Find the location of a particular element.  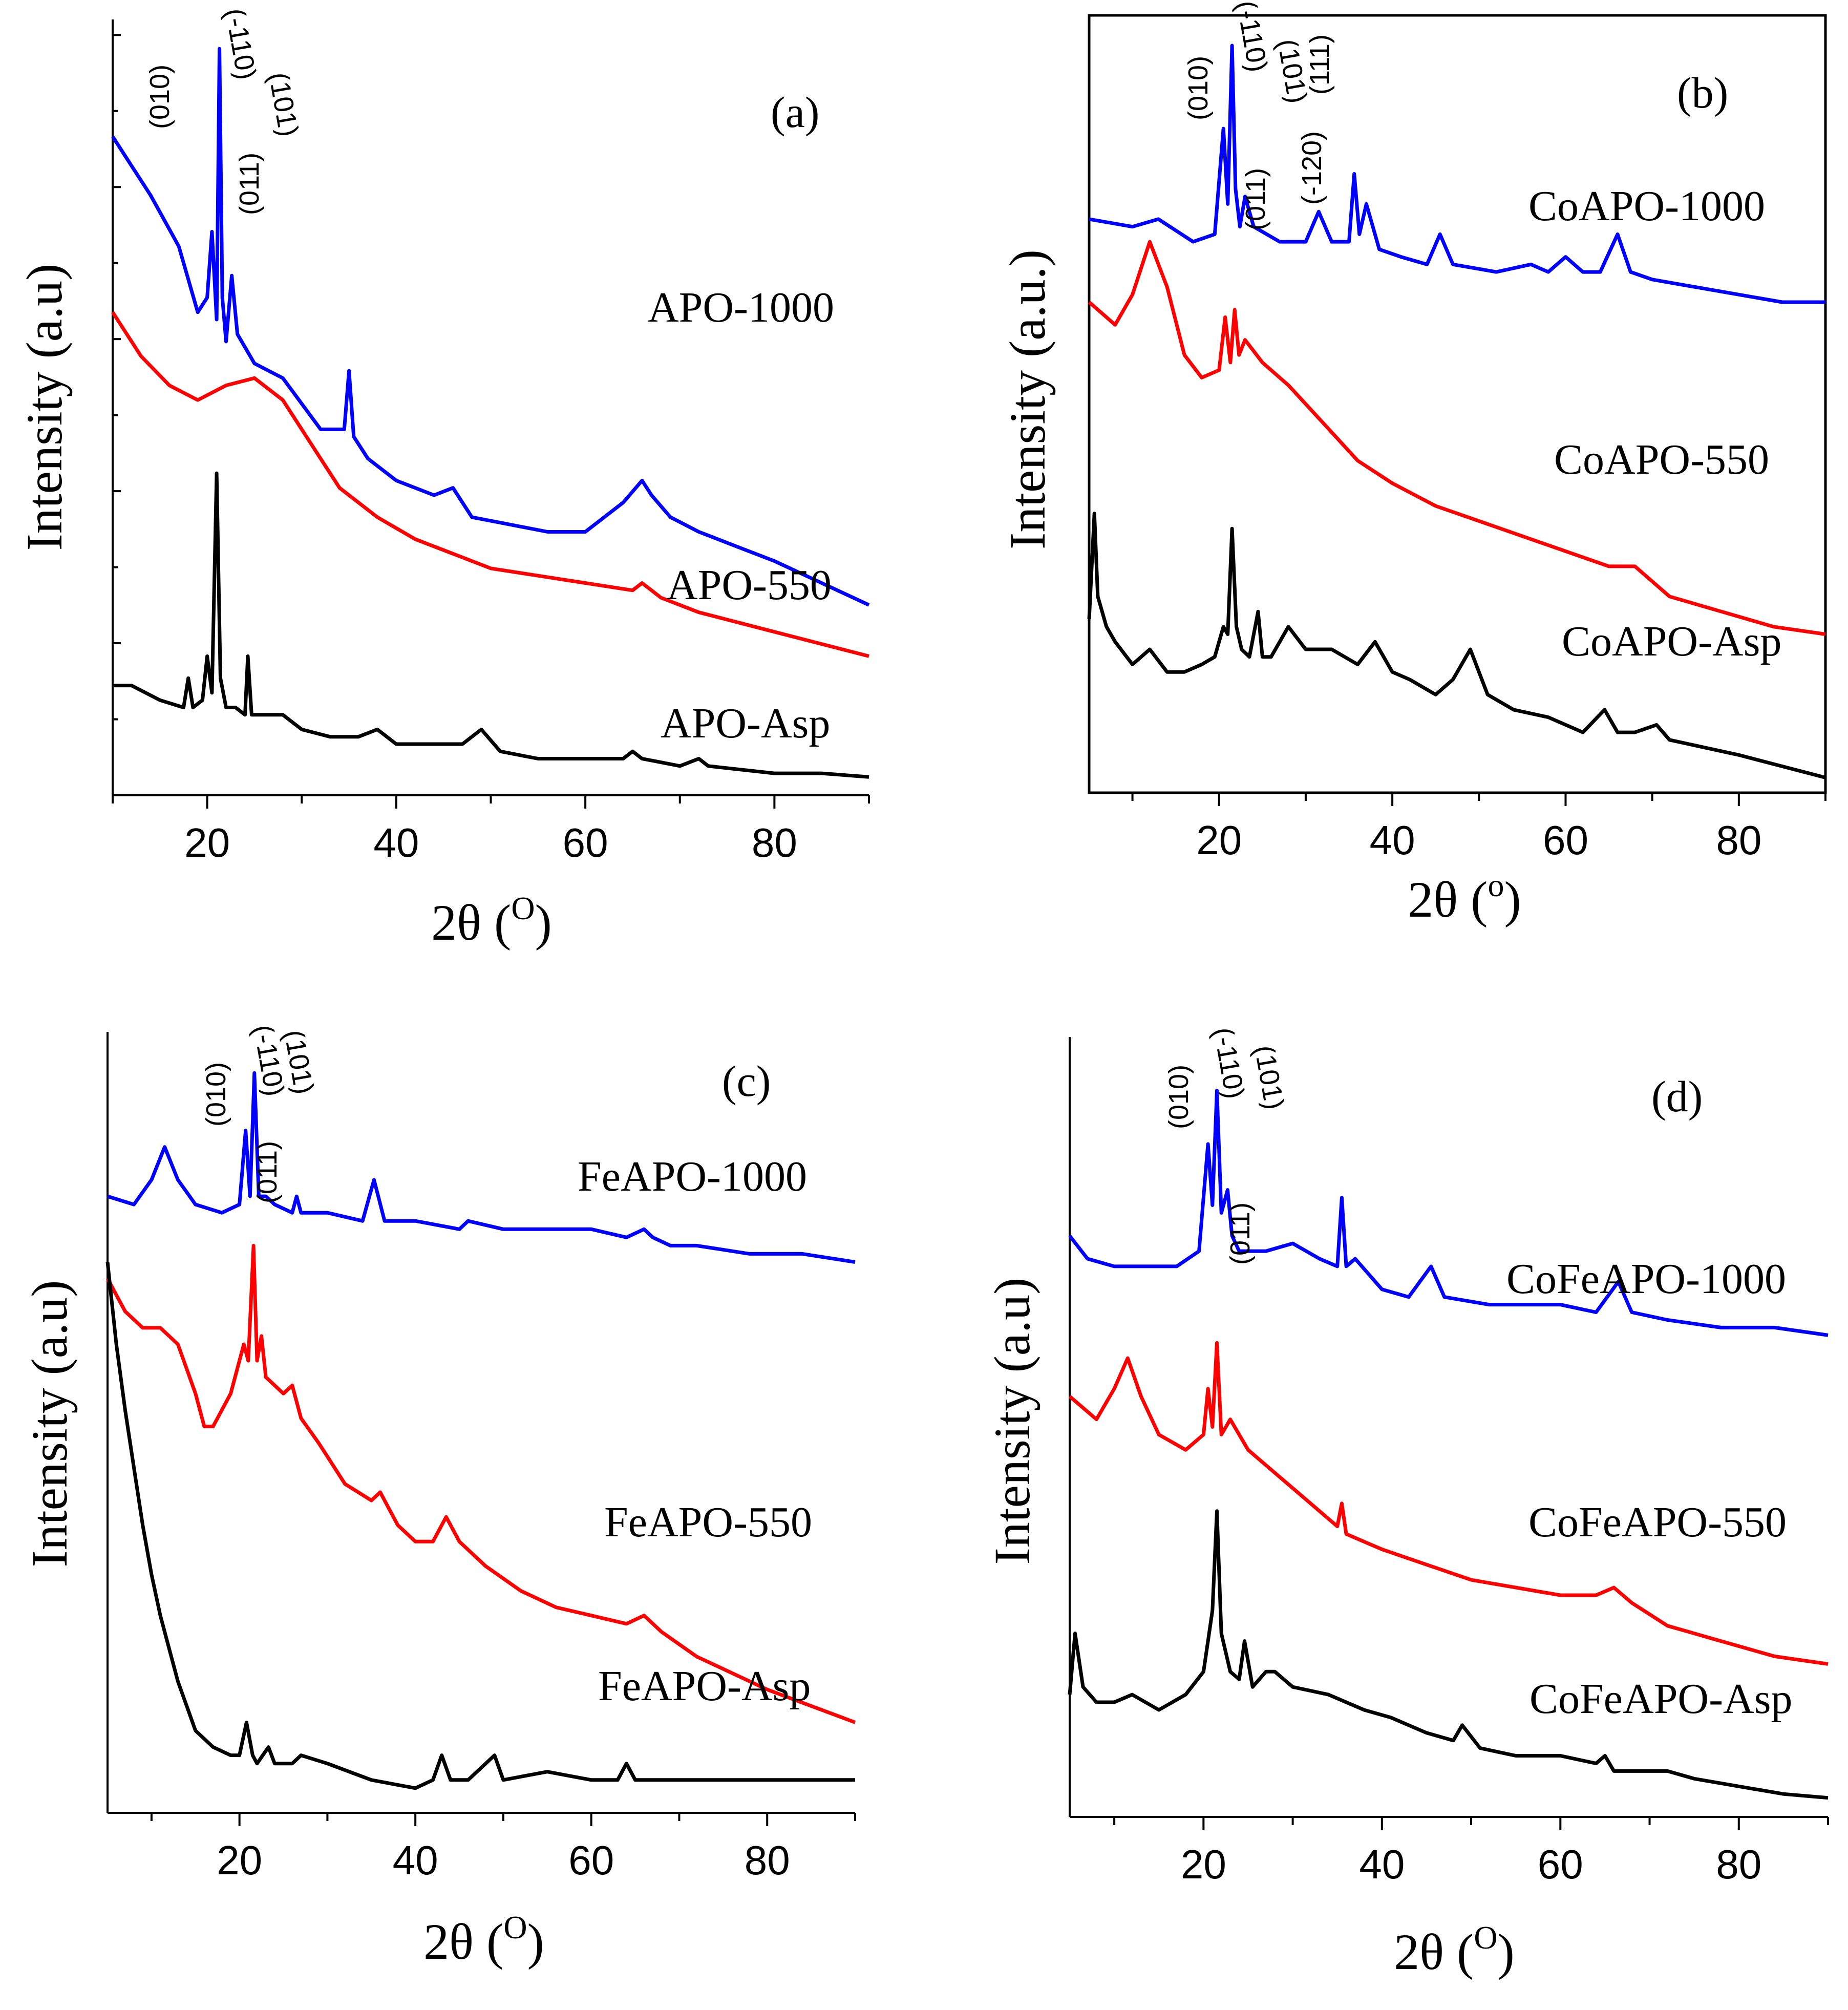

series-label: APO-1000 is located at coordinates (741, 308).